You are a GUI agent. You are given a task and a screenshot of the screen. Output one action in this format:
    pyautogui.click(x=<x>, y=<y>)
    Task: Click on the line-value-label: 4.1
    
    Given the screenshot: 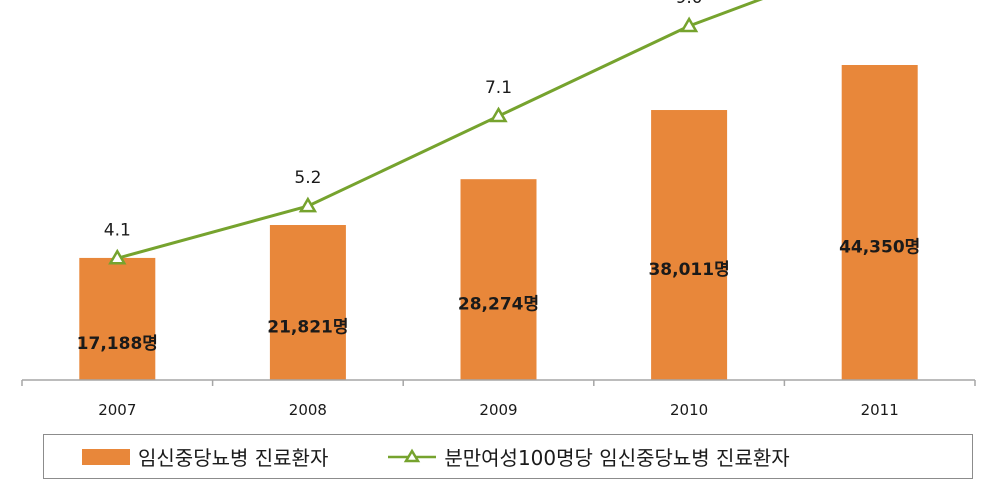 What is the action you would take?
    pyautogui.click(x=117, y=230)
    